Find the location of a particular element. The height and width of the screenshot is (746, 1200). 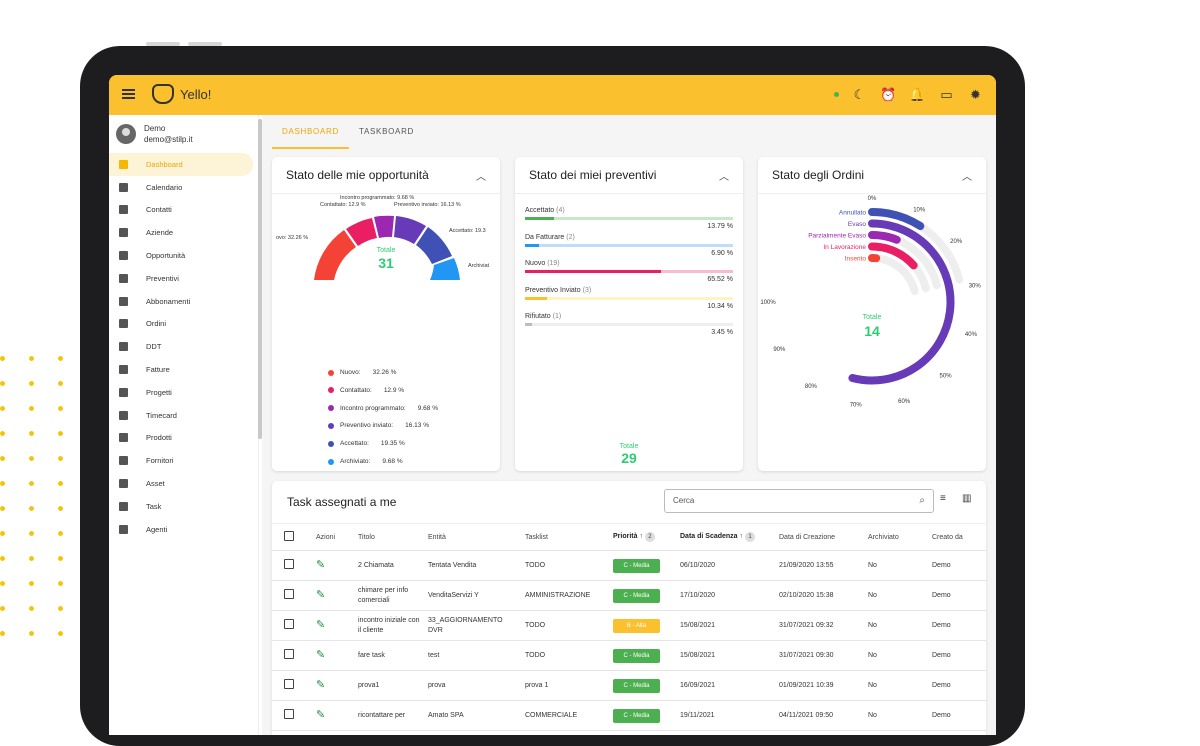

legend-item: Incontro programmato:9.68 % is located at coordinates (383, 408).